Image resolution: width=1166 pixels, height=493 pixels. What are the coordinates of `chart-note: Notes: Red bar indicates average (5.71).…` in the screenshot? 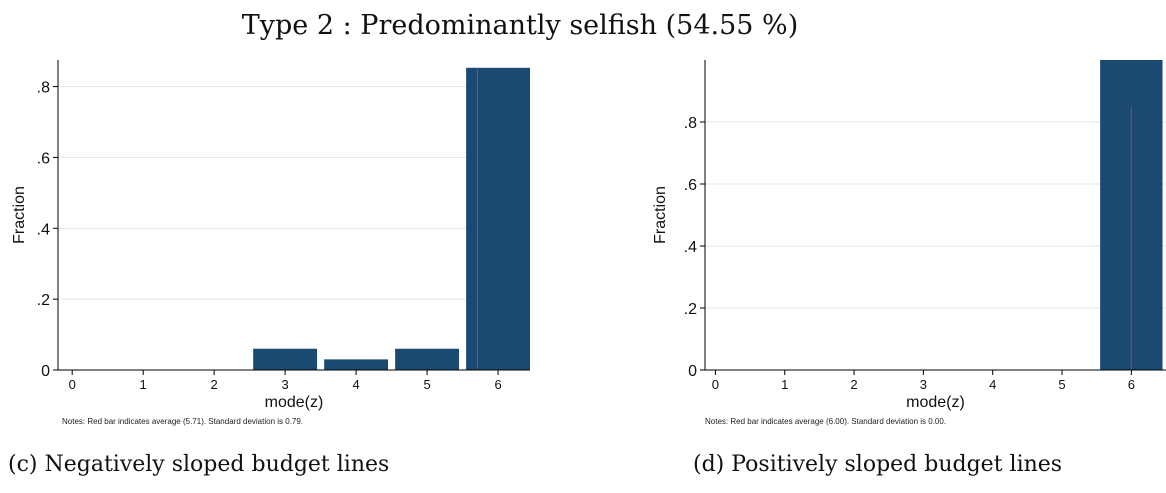 It's located at (182, 421).